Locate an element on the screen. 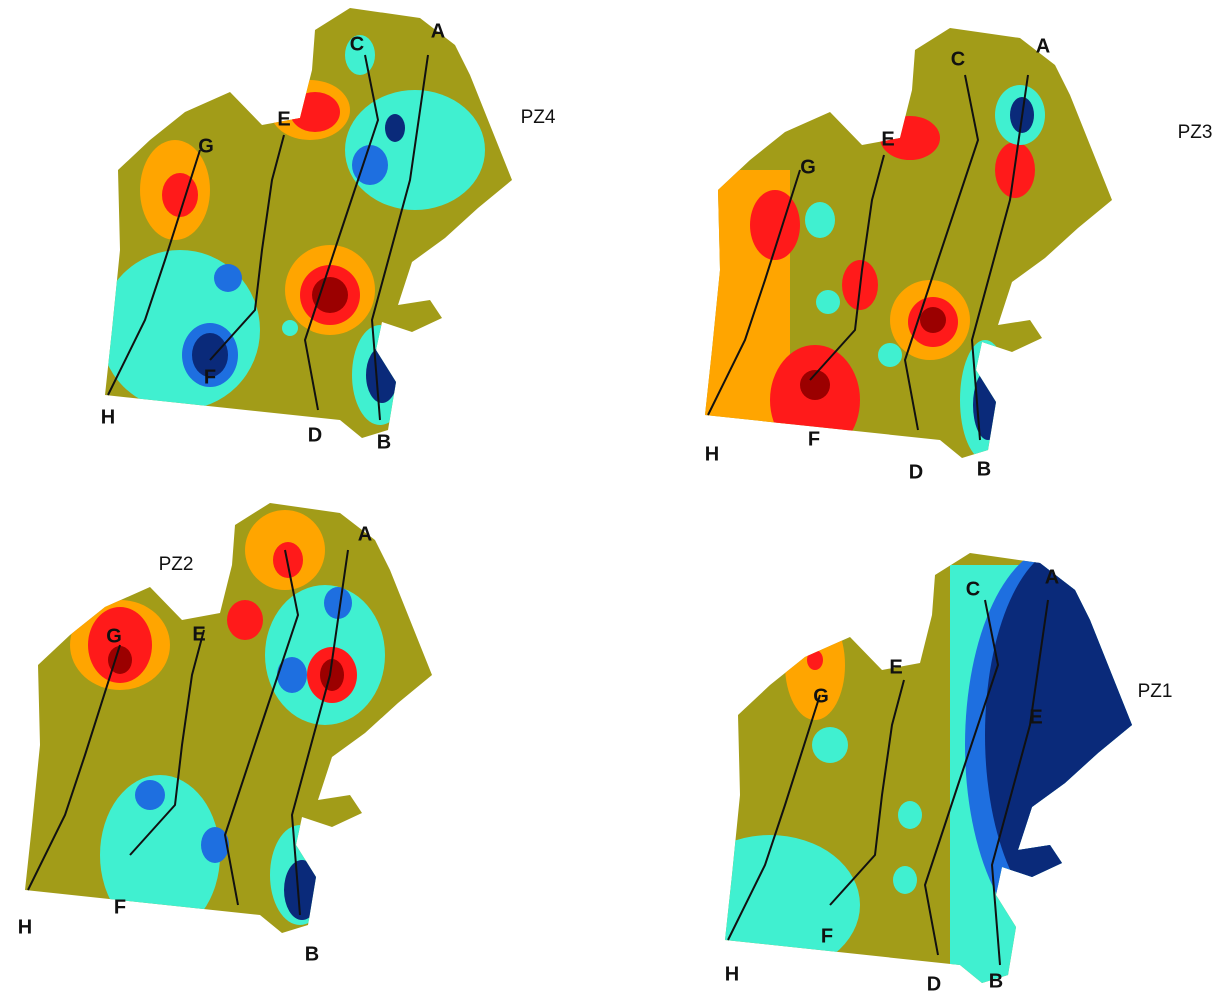  panel-title: PZ1 is located at coordinates (1155, 691).